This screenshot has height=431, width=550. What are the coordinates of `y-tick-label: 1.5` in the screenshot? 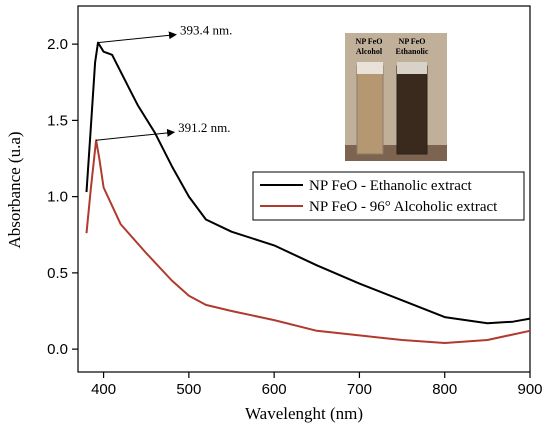 It's located at (57, 120).